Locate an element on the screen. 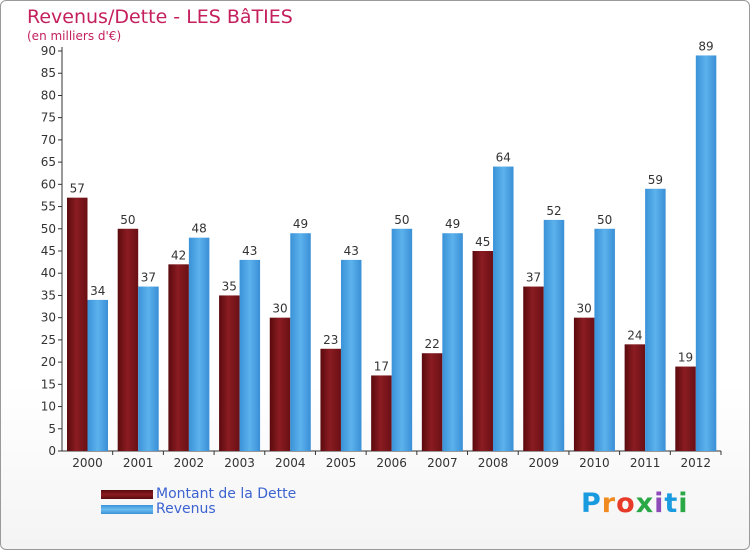 The width and height of the screenshot is (750, 550). x-tick-label: 2005 is located at coordinates (341, 463).